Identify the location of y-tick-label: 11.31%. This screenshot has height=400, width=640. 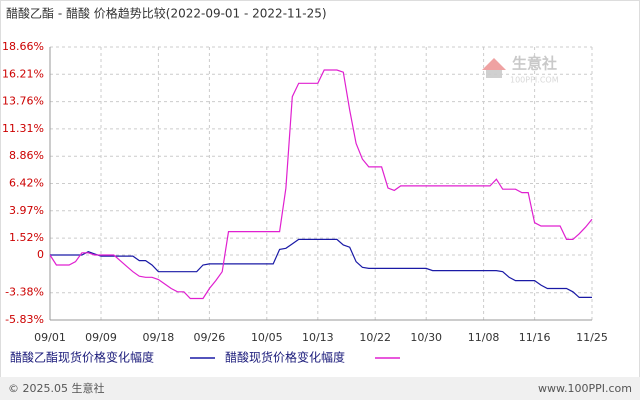
(23, 128).